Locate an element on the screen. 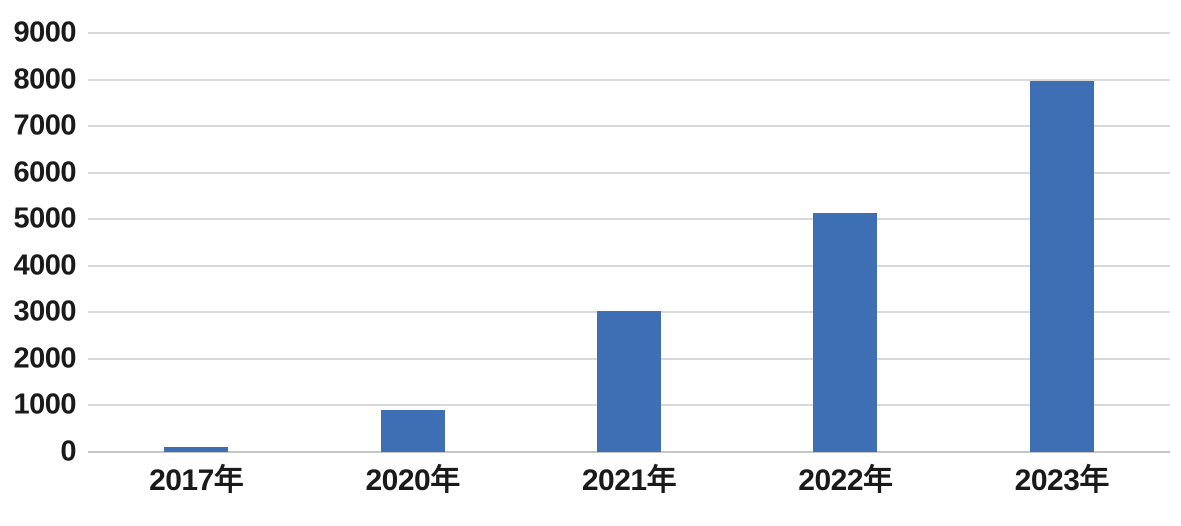  y-tick-label: 5000 is located at coordinates (44, 218).